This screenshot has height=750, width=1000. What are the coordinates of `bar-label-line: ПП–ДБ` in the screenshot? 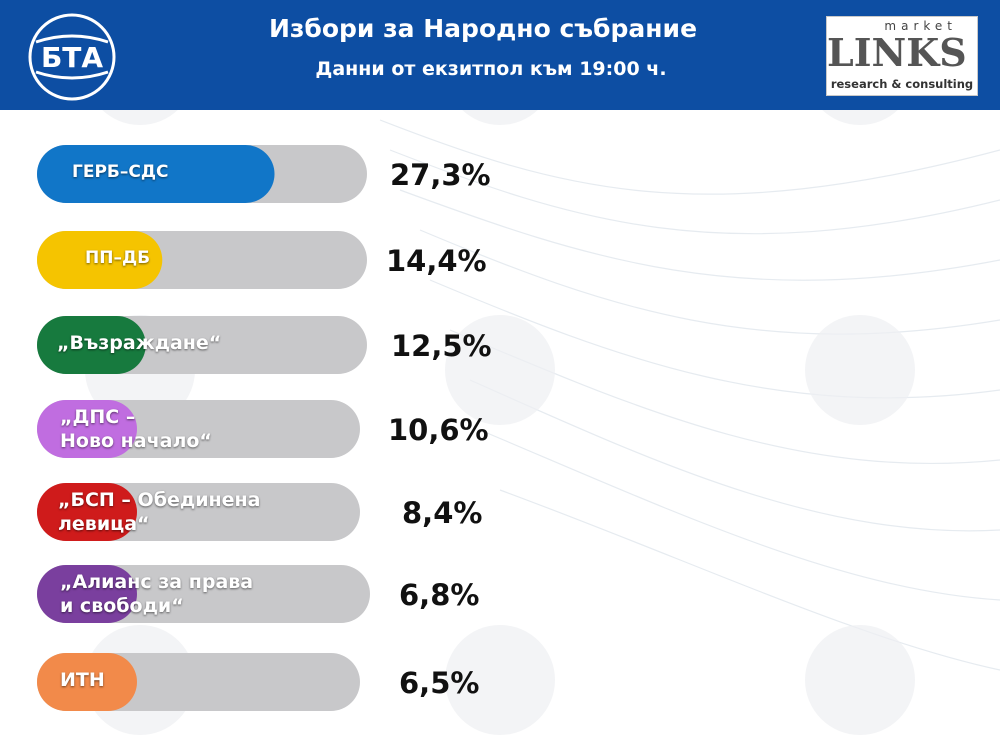 It's located at (118, 258).